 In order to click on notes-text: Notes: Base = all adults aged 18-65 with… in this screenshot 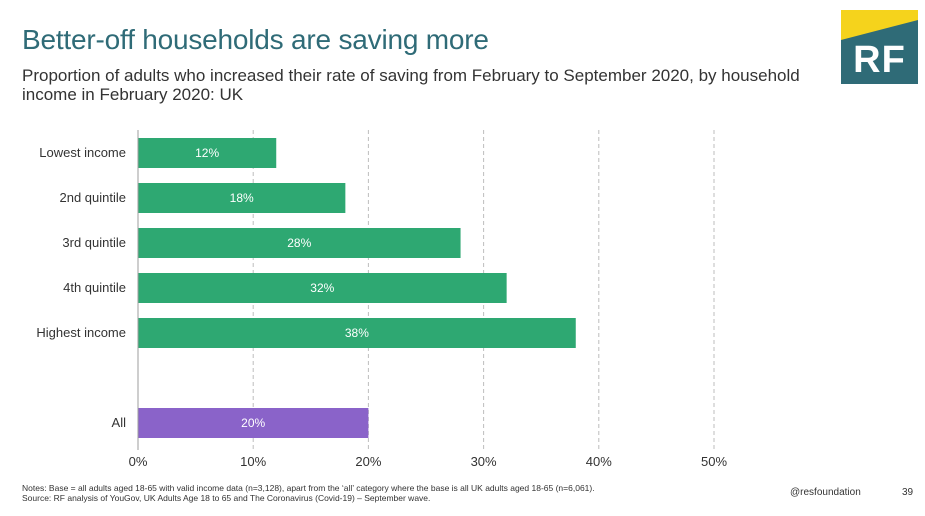, I will do `click(308, 488)`.